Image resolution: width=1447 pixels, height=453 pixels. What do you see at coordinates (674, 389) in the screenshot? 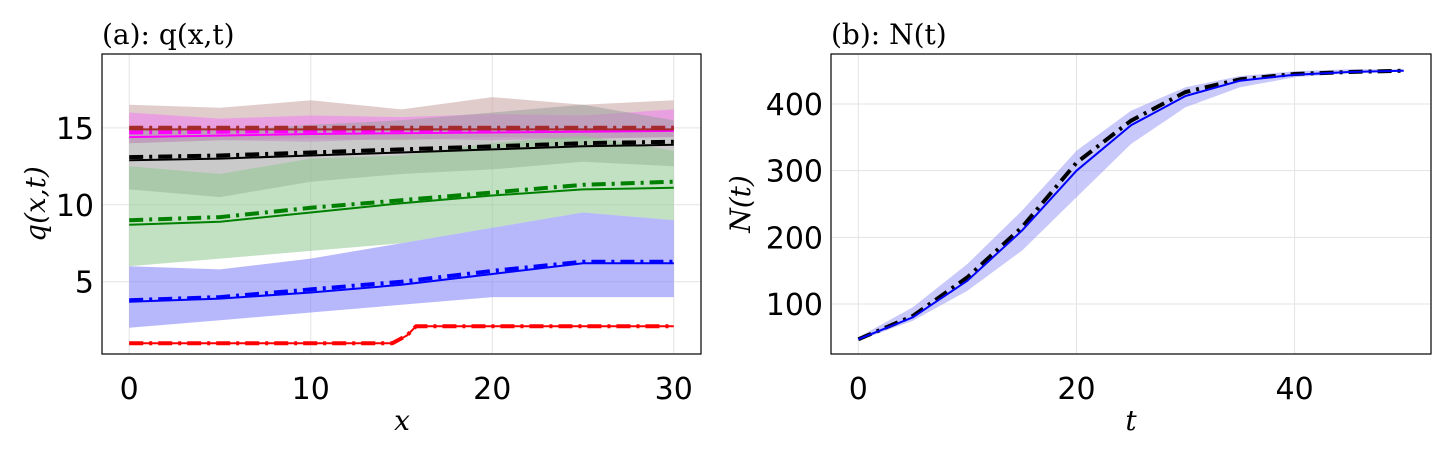
I see `x-tick-label: 30` at bounding box center [674, 389].